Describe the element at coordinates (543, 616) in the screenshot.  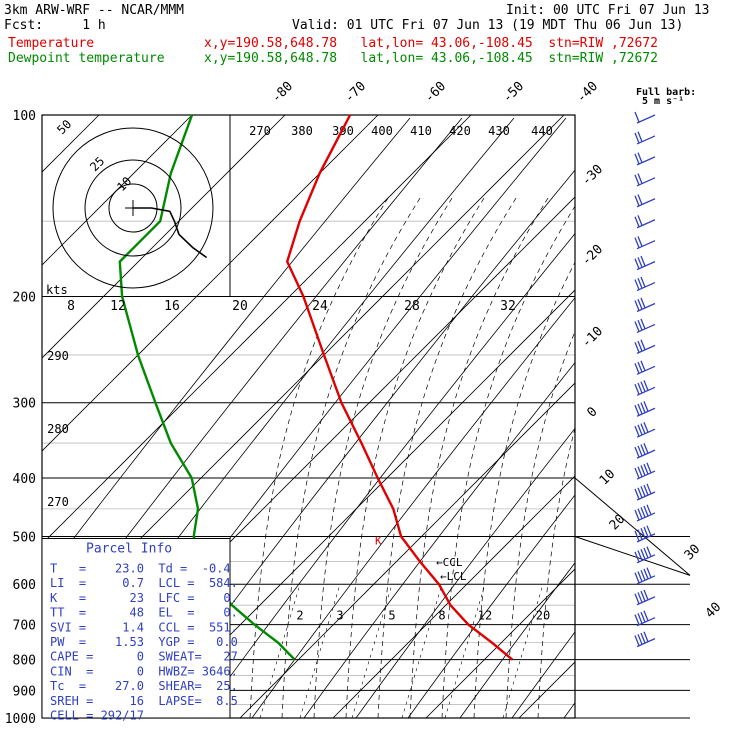
I see `mixing-ratio-label: 20` at that location.